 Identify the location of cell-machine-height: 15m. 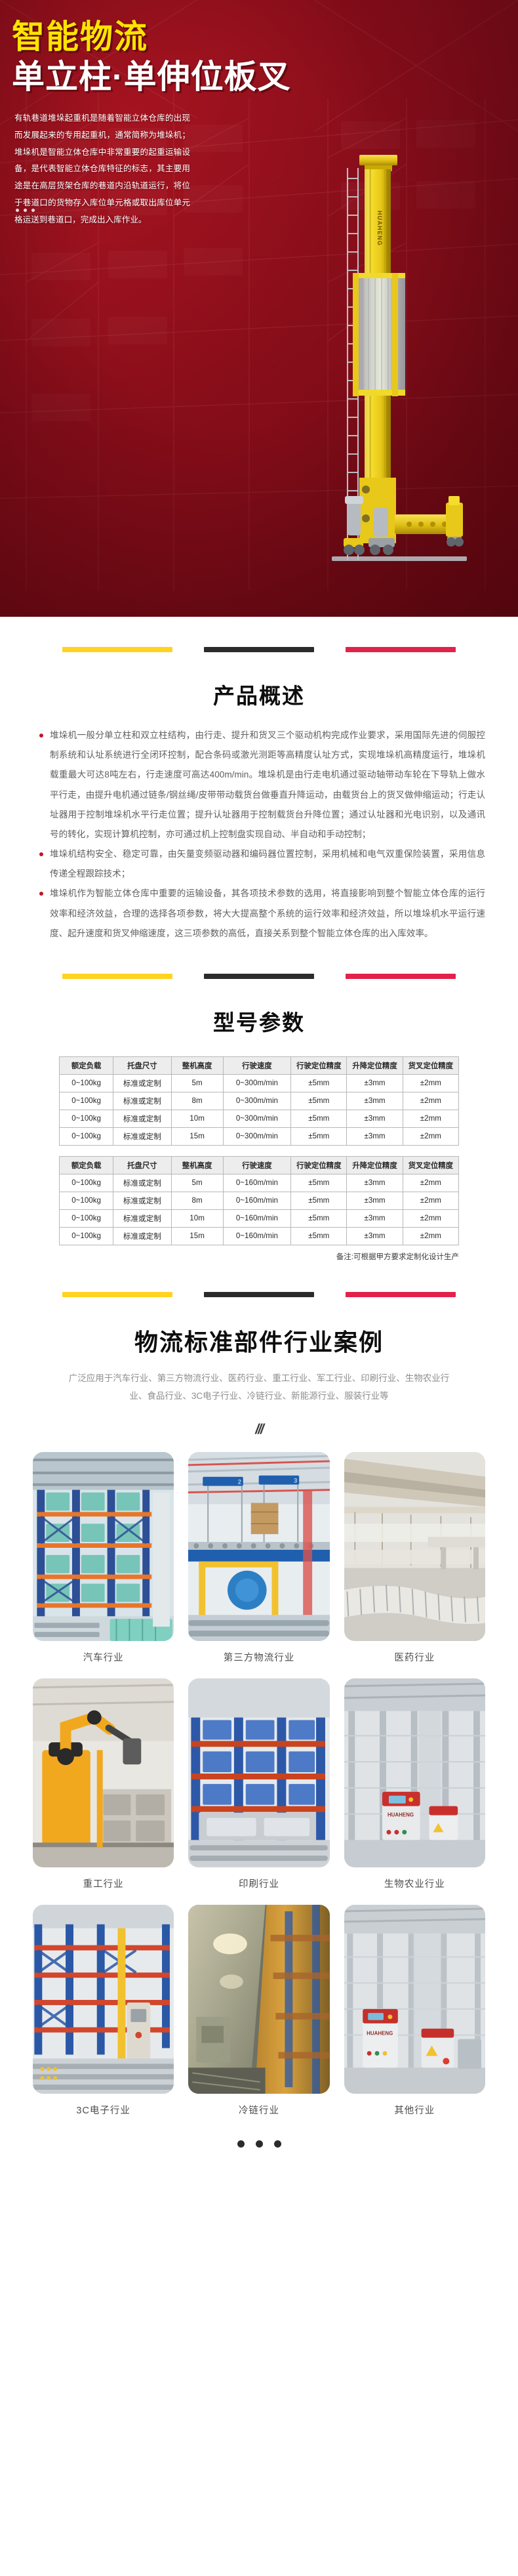
(197, 1235).